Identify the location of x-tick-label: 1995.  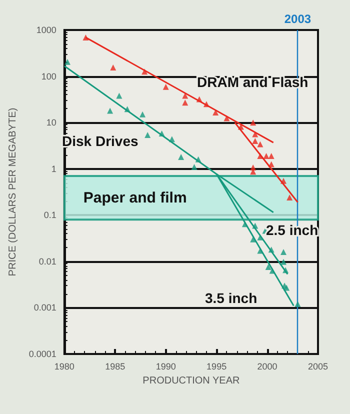
(216, 367).